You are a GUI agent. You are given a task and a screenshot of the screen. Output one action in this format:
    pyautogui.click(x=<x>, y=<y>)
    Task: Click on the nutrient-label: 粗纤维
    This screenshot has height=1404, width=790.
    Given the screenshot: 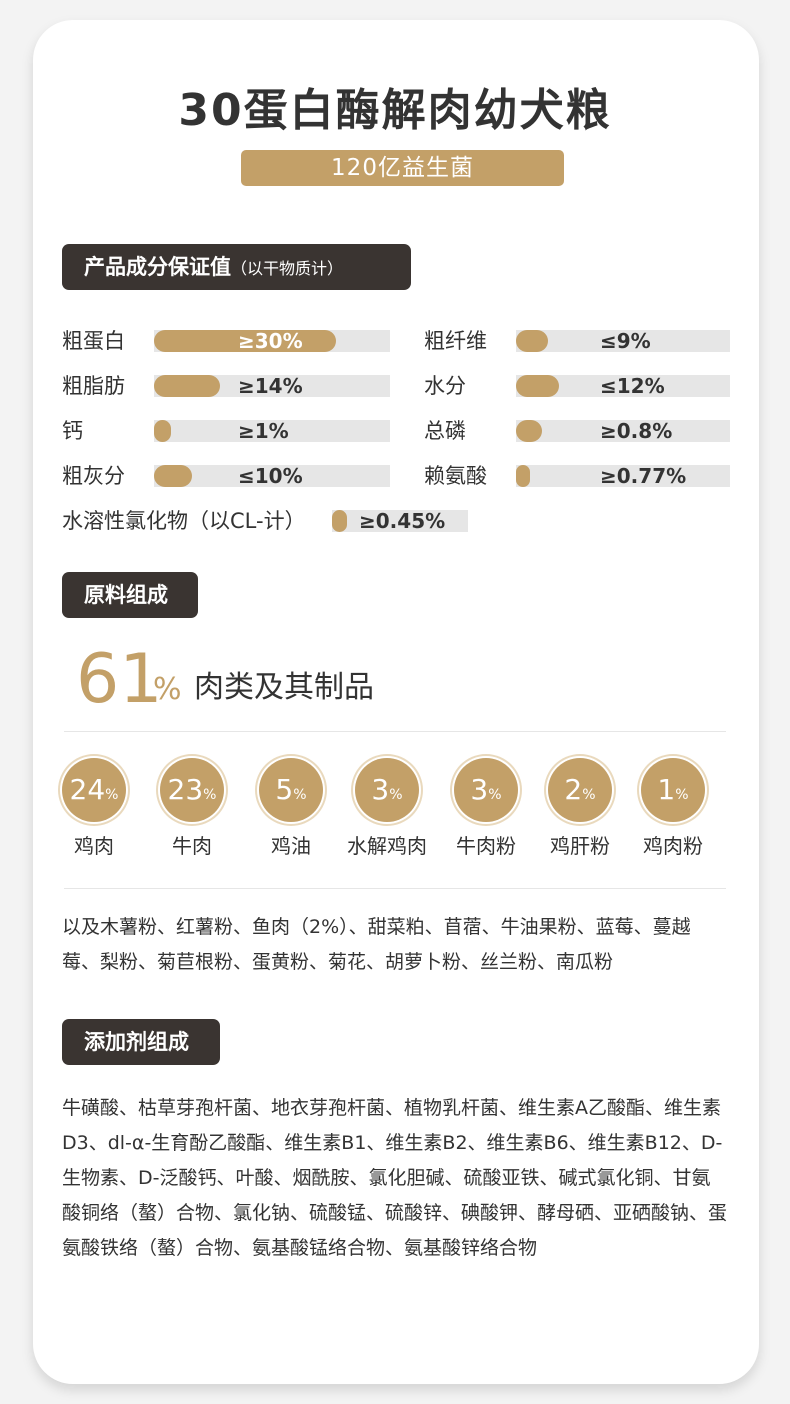 What is the action you would take?
    pyautogui.click(x=455, y=341)
    